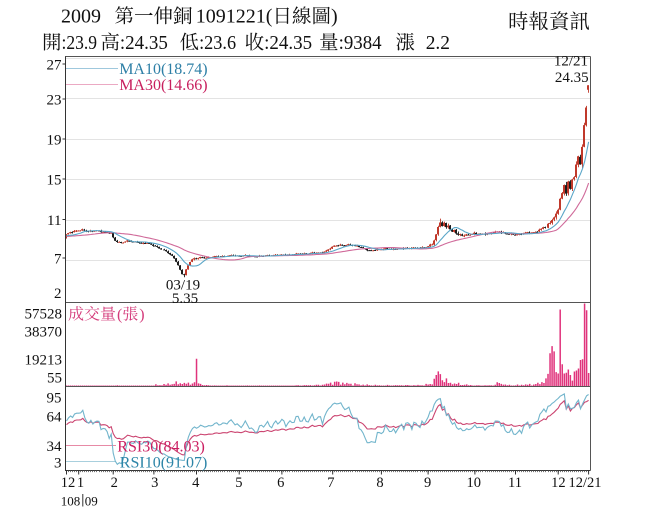 The height and width of the screenshot is (525, 656). What do you see at coordinates (54, 378) in the screenshot?
I see `svg-text: 55` at bounding box center [54, 378].